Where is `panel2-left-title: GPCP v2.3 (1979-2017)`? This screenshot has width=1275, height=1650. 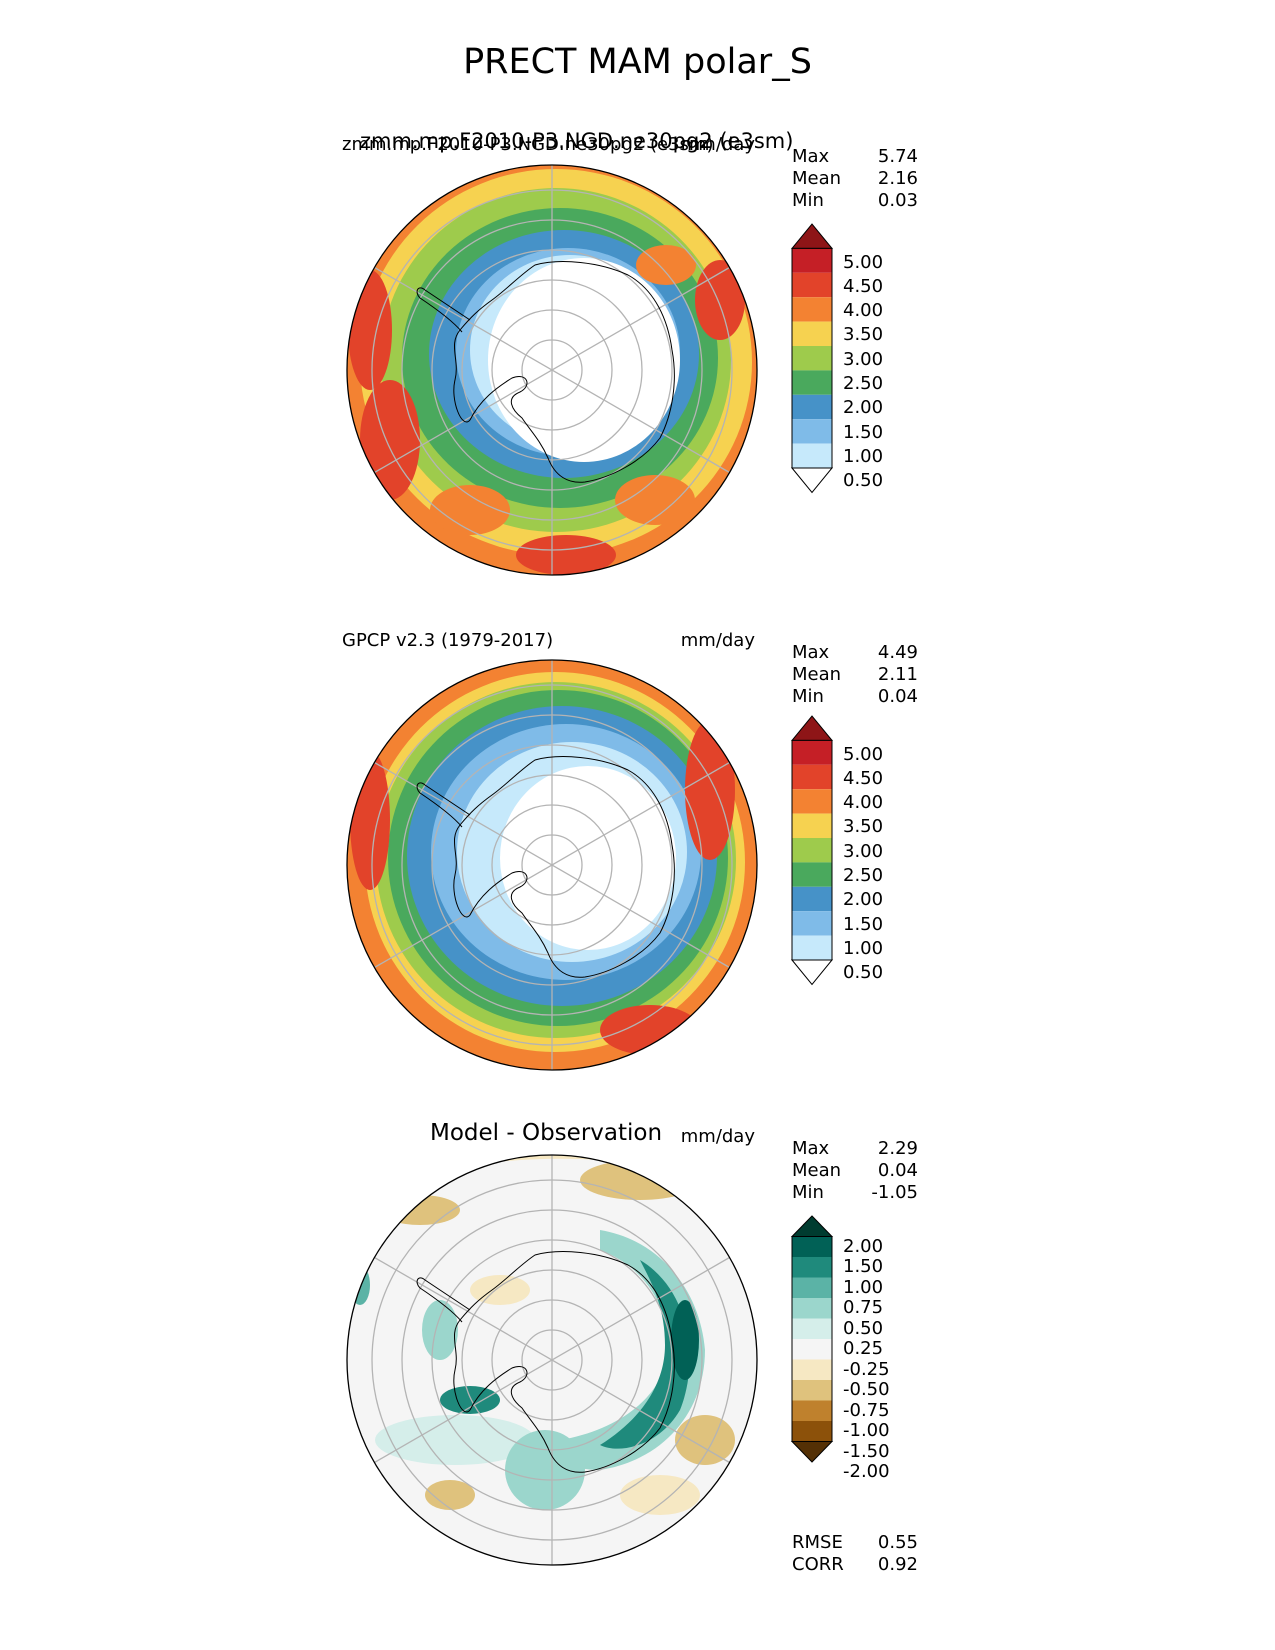
panel2-left-title: GPCP v2.3 (1979-2017) is located at coordinates (448, 640).